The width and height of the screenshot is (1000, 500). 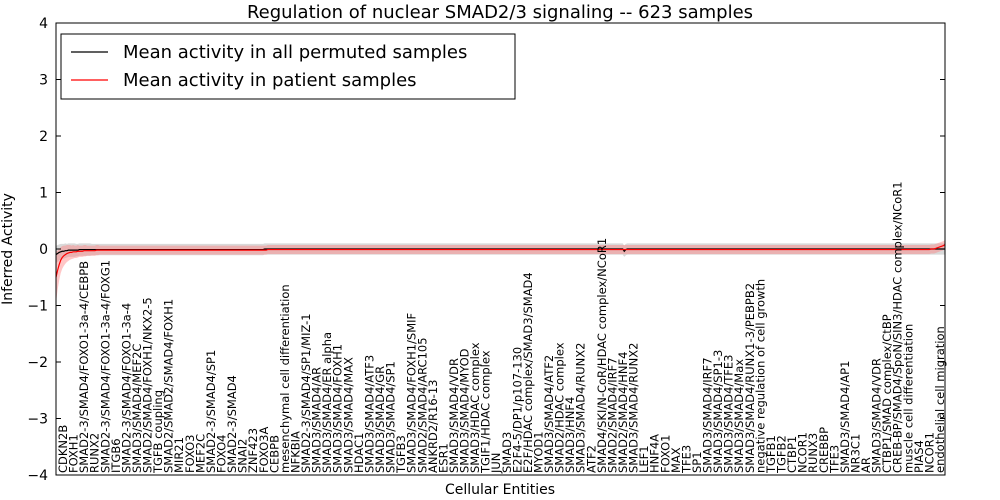 I want to click on x-tick-label: E2F4-5/DP1/p107-130, so click(x=517, y=410).